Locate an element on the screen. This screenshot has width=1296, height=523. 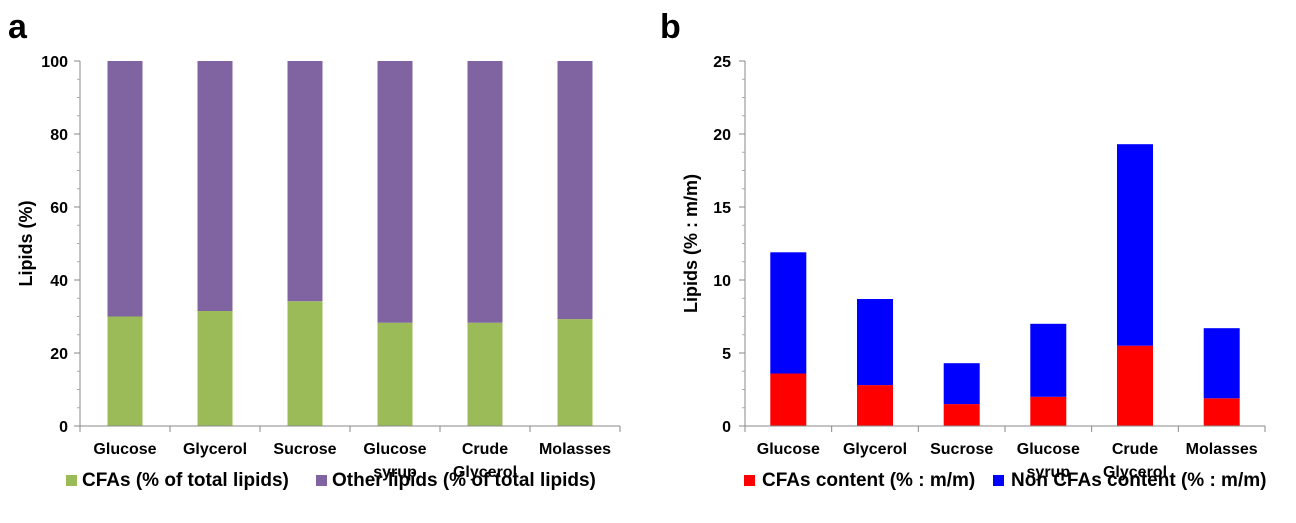
y-tick-label: 80 is located at coordinates (59, 135).